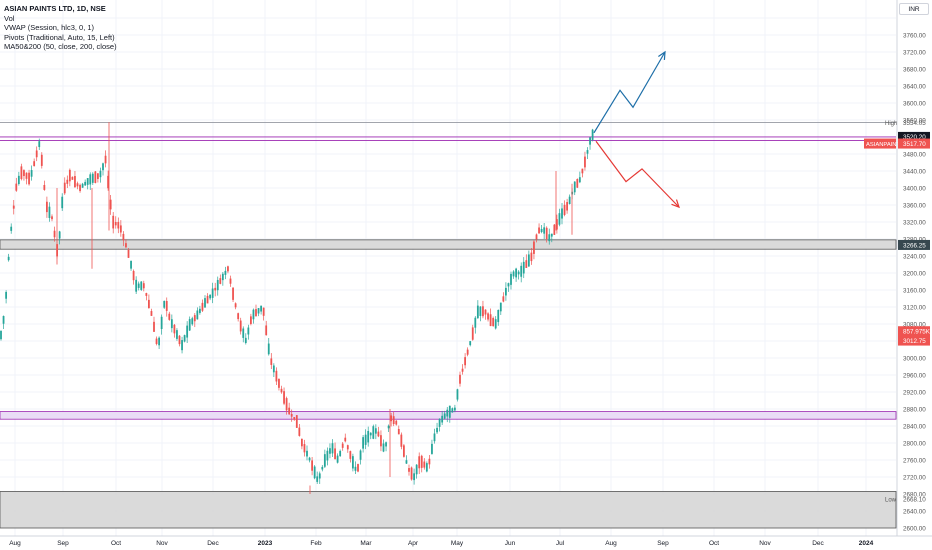 This screenshot has height=550, width=932. Describe the element at coordinates (560, 543) in the screenshot. I see `time-tick-label: Jul` at that location.